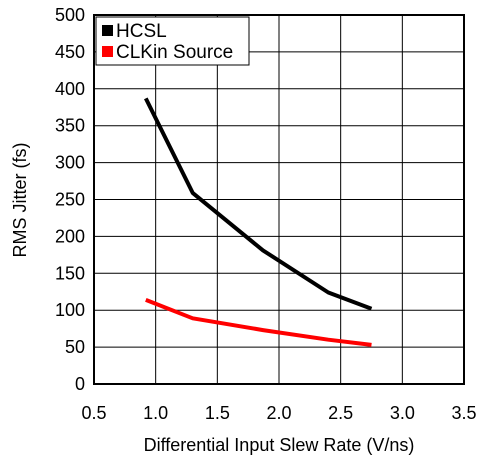  What do you see at coordinates (70, 310) in the screenshot?
I see `y-tick-label: 100` at bounding box center [70, 310].